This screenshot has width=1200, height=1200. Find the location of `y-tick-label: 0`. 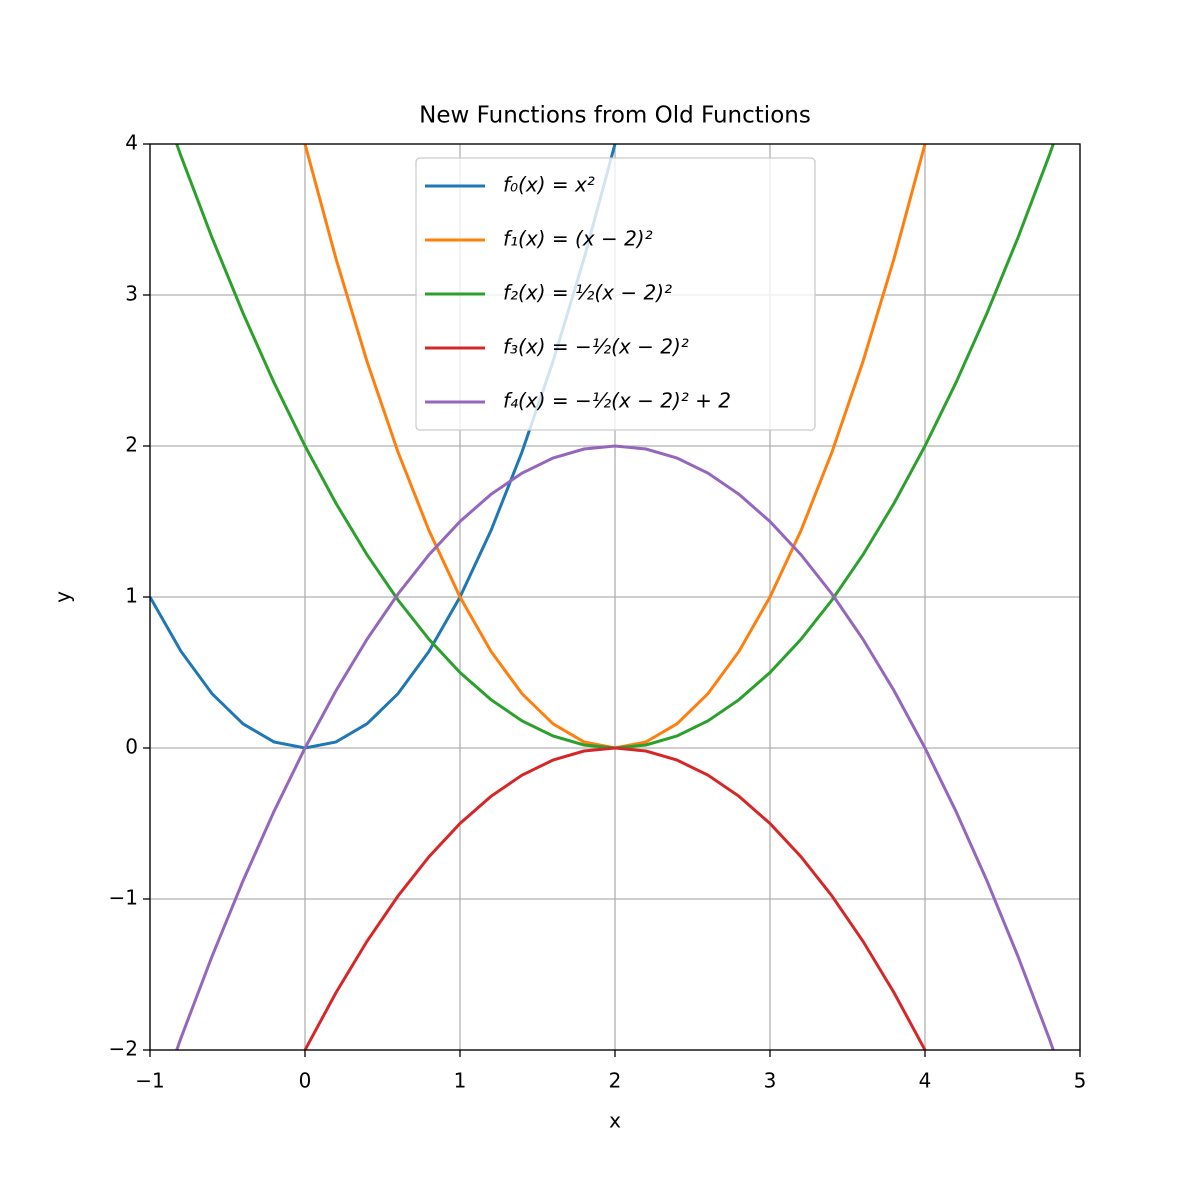

y-tick-label: 0 is located at coordinates (131, 747).